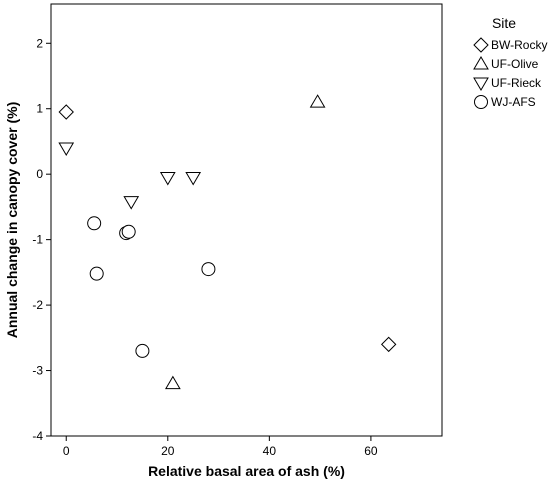 Image resolution: width=550 pixels, height=487 pixels. Describe the element at coordinates (270, 451) in the screenshot. I see `x-tick-label: 40` at that location.